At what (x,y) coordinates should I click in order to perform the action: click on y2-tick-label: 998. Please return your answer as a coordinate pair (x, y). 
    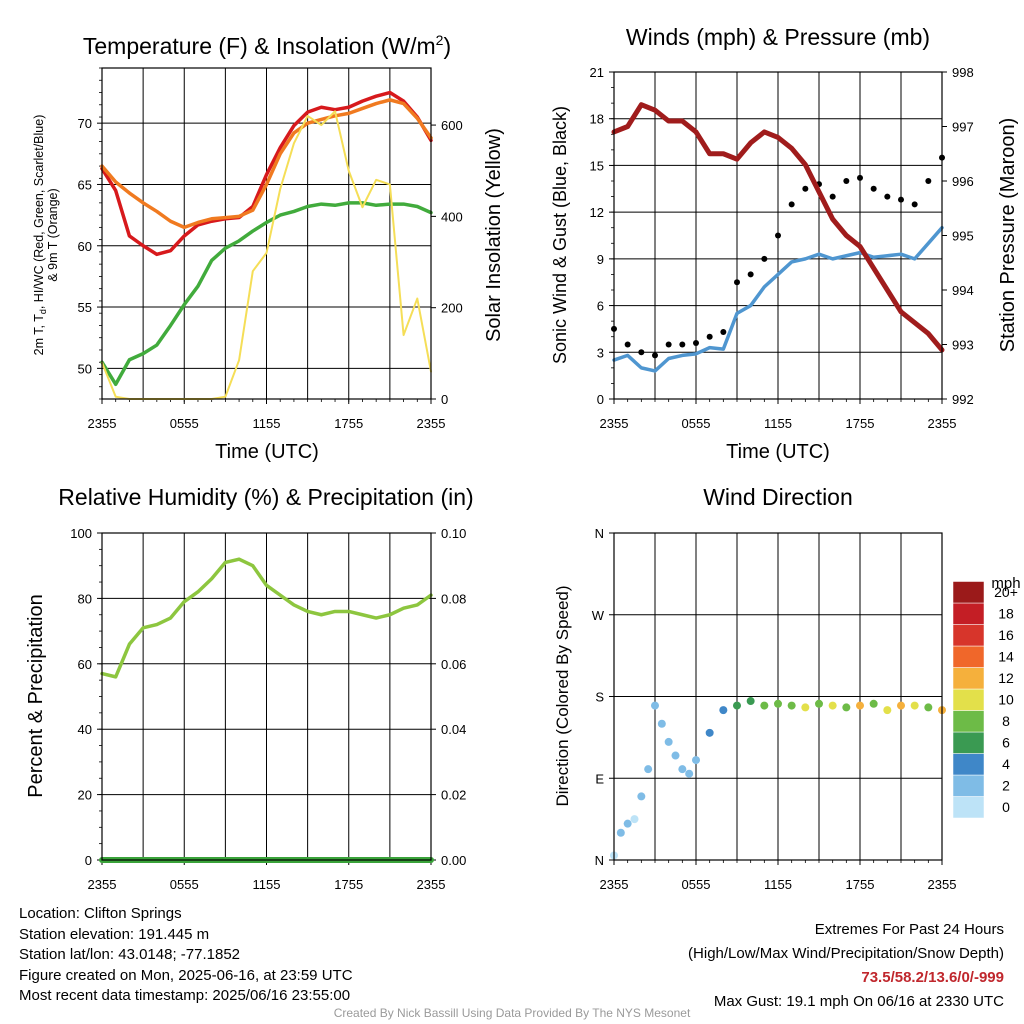
    Looking at the image, I should click on (963, 72).